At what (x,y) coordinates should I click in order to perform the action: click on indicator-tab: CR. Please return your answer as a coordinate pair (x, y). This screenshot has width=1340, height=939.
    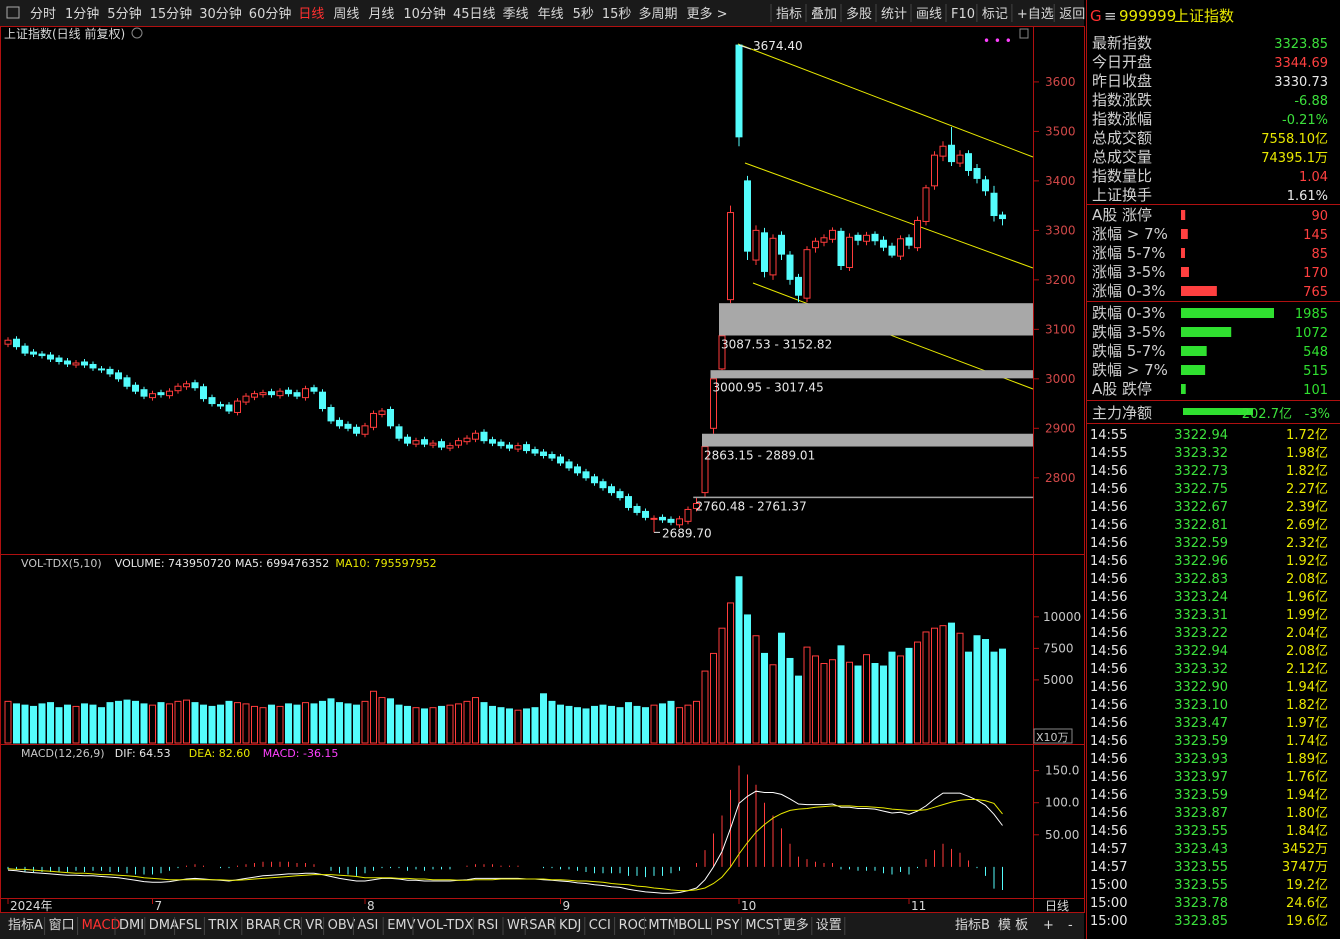
    Looking at the image, I should click on (292, 925).